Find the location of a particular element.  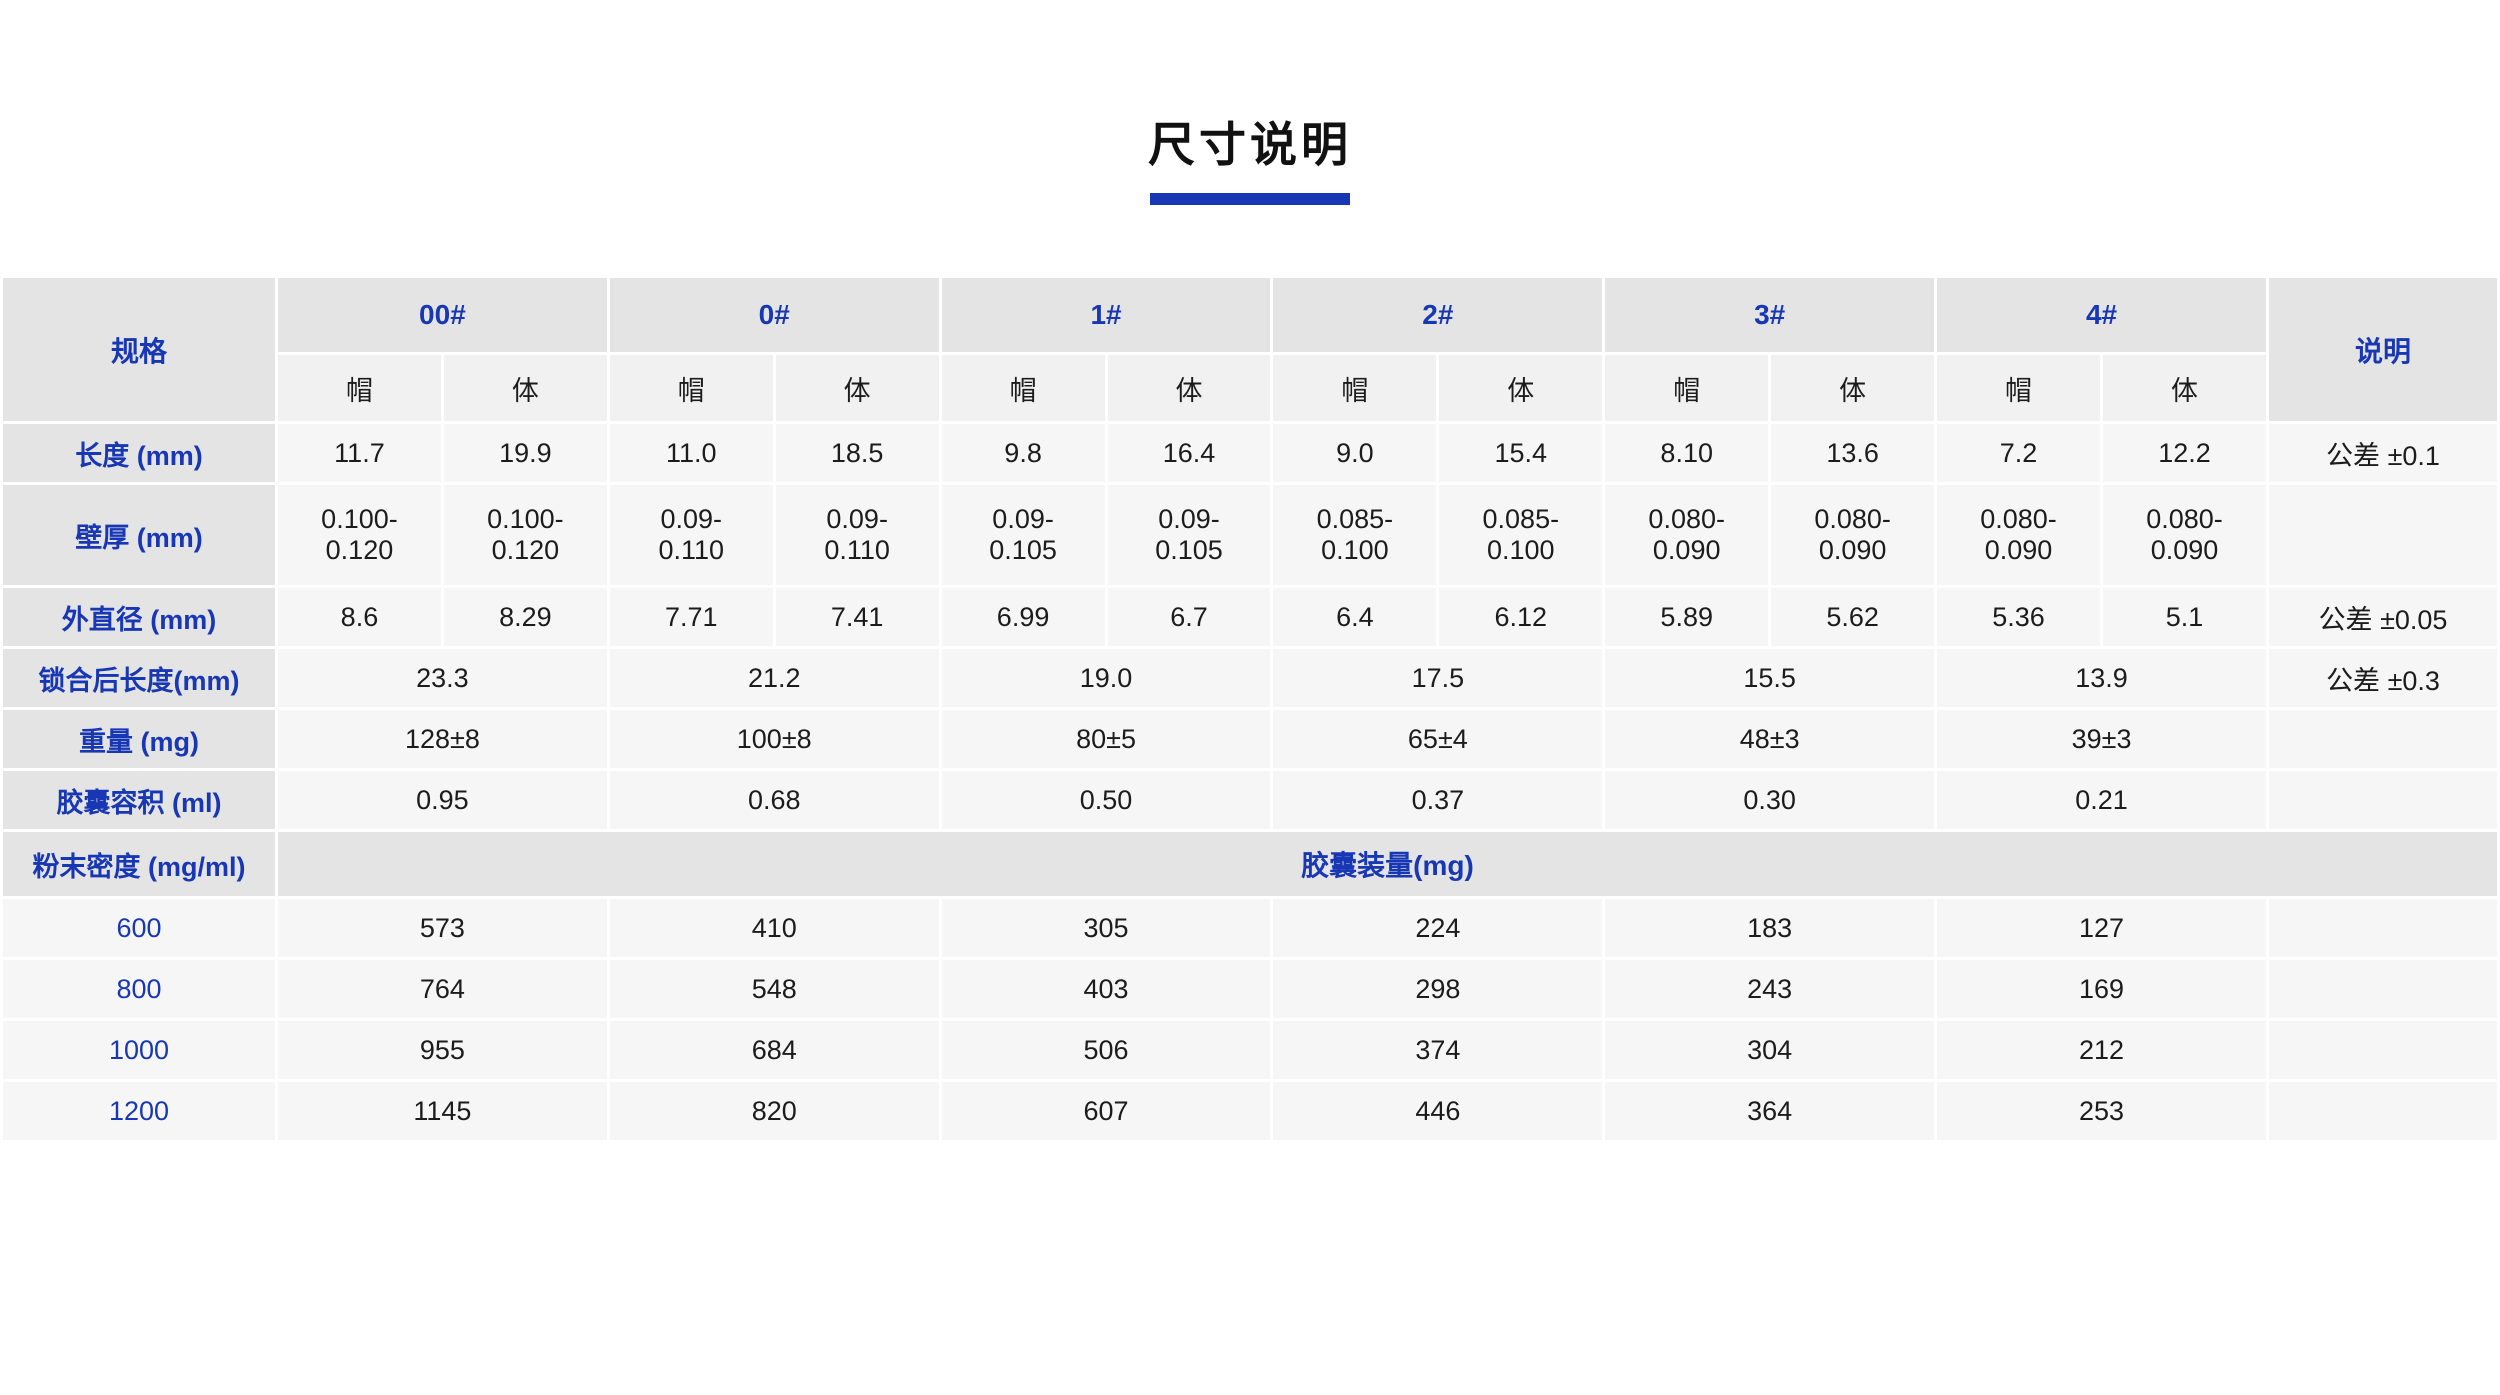

row-label: 胶囊容积 (ml) is located at coordinates (139, 800).